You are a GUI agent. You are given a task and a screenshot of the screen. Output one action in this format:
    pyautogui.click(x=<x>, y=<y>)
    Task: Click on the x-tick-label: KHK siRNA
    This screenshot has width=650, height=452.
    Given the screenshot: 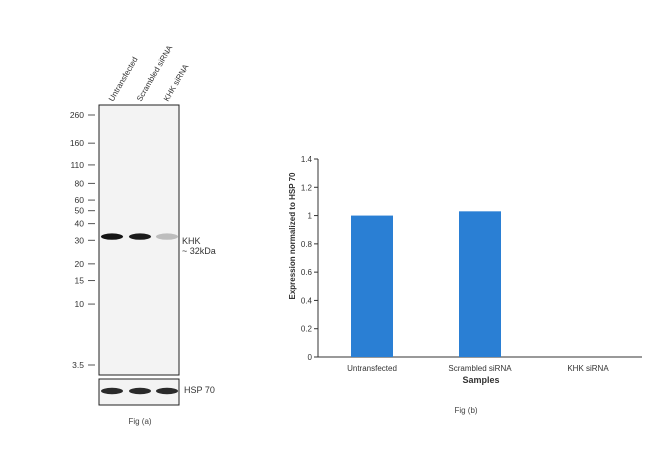 What is the action you would take?
    pyautogui.click(x=588, y=368)
    